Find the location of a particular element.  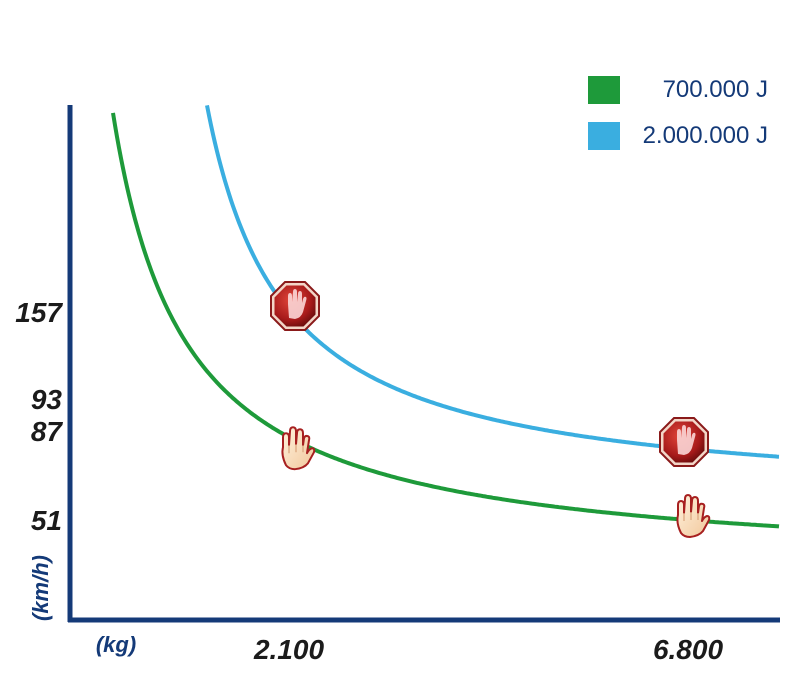

y-axis-label: (km/h) is located at coordinates (40, 588).